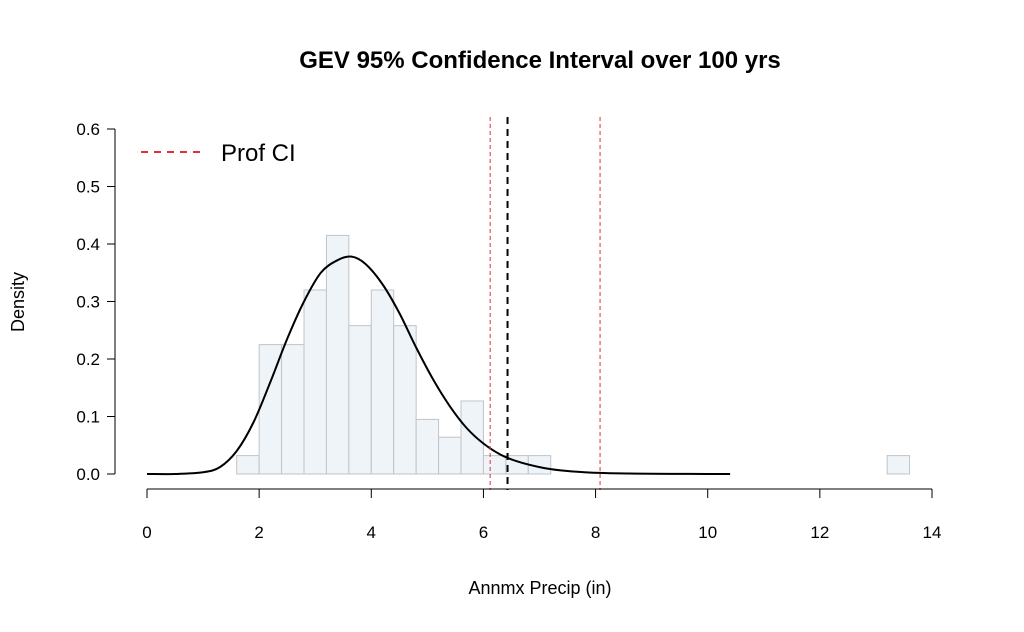 Image resolution: width=1024 pixels, height=632 pixels. I want to click on x-tick-label: 0, so click(146, 532).